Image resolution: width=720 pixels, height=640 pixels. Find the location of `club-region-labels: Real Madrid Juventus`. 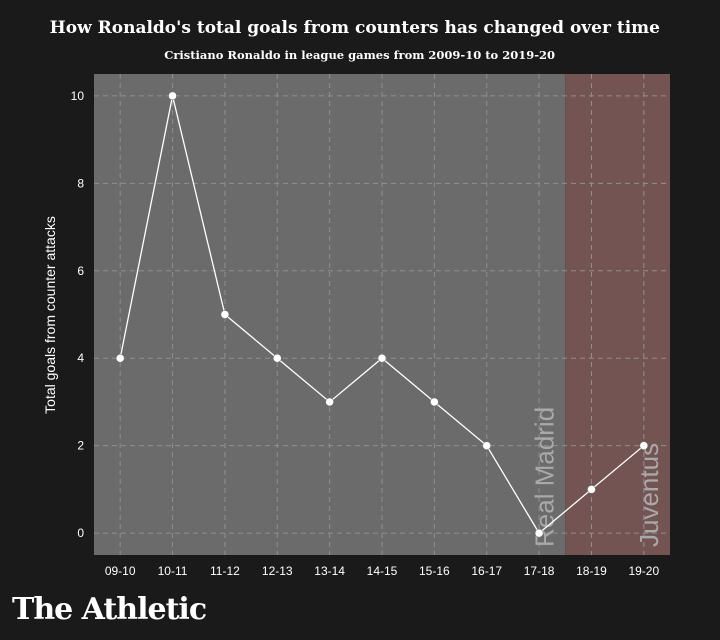

club-region-labels: Real Madrid Juventus is located at coordinates (596, 477).